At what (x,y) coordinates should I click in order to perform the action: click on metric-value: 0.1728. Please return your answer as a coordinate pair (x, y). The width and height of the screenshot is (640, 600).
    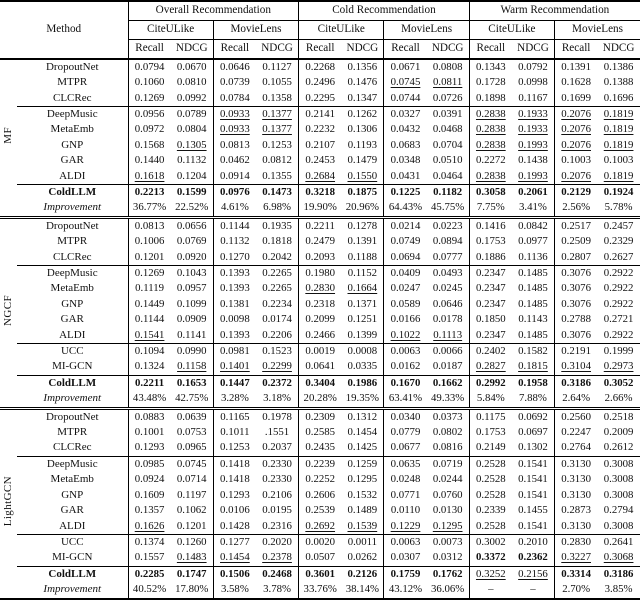
    Looking at the image, I should click on (490, 83).